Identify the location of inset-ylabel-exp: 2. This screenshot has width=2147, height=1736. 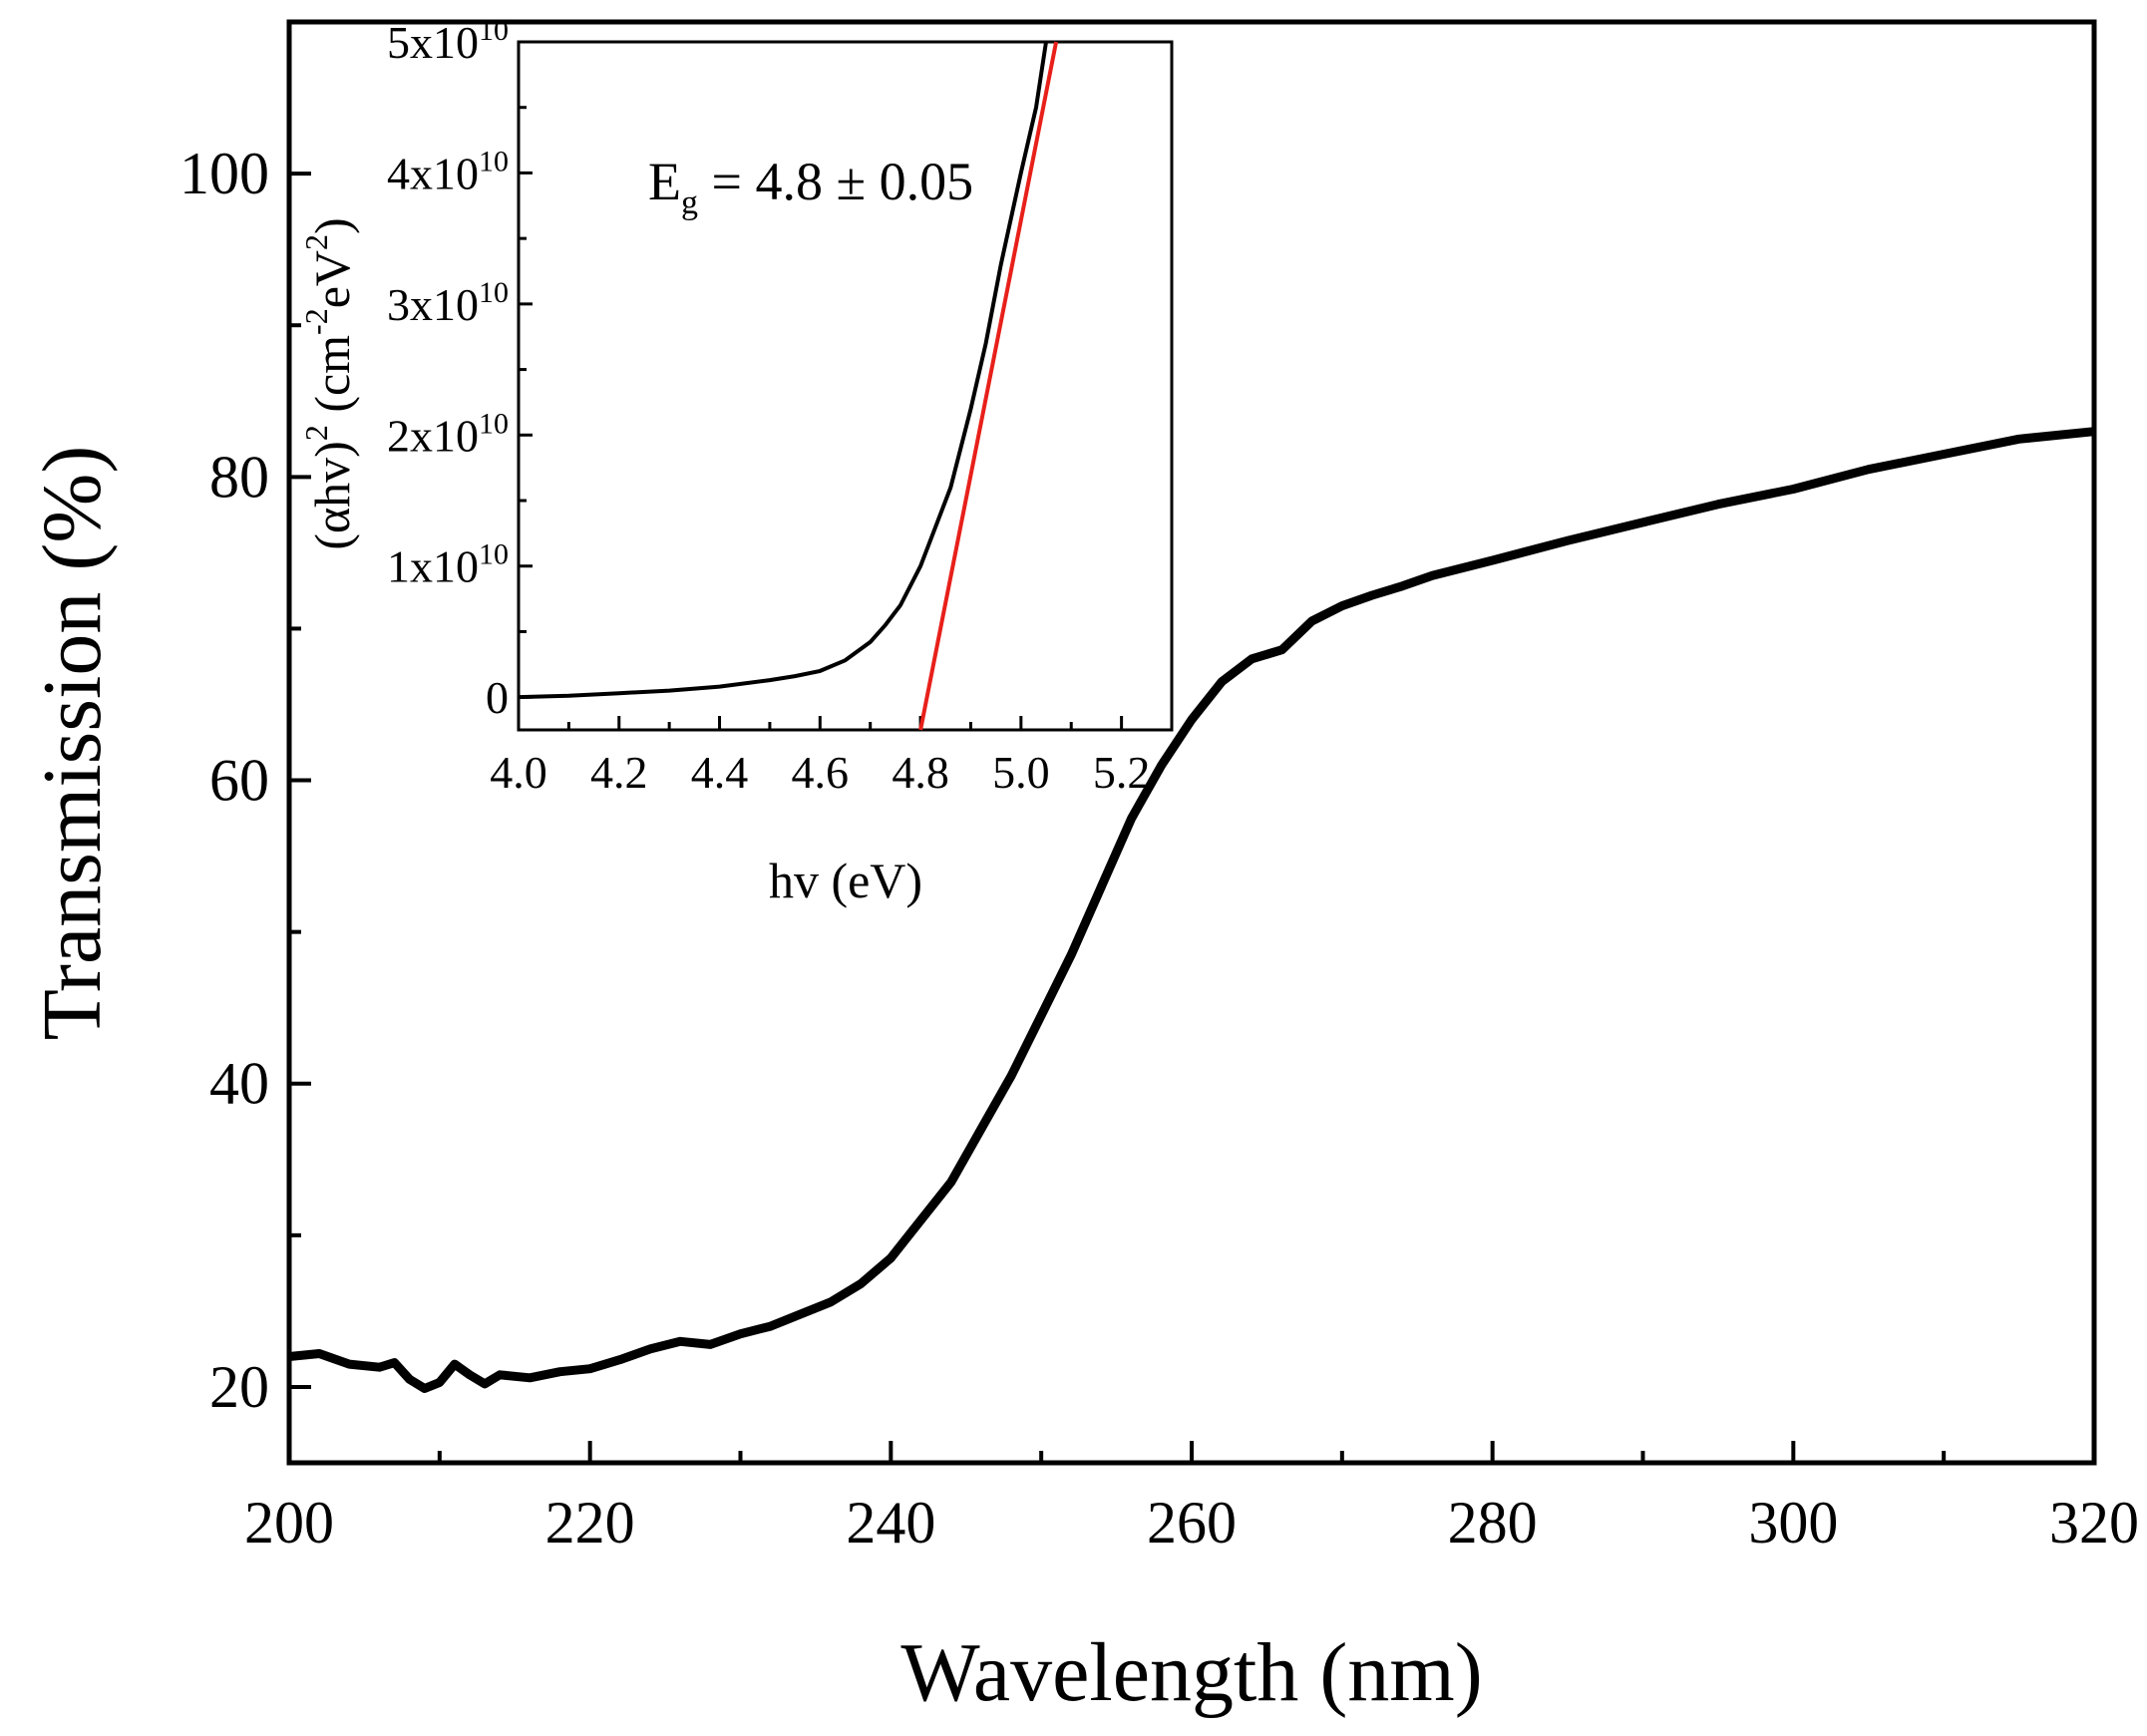
(316, 433).